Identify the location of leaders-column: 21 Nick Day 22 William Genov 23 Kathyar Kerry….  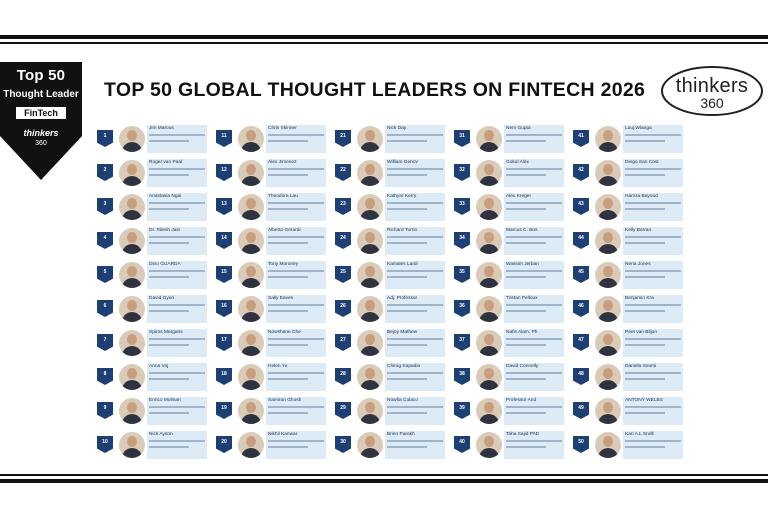
(389, 294).